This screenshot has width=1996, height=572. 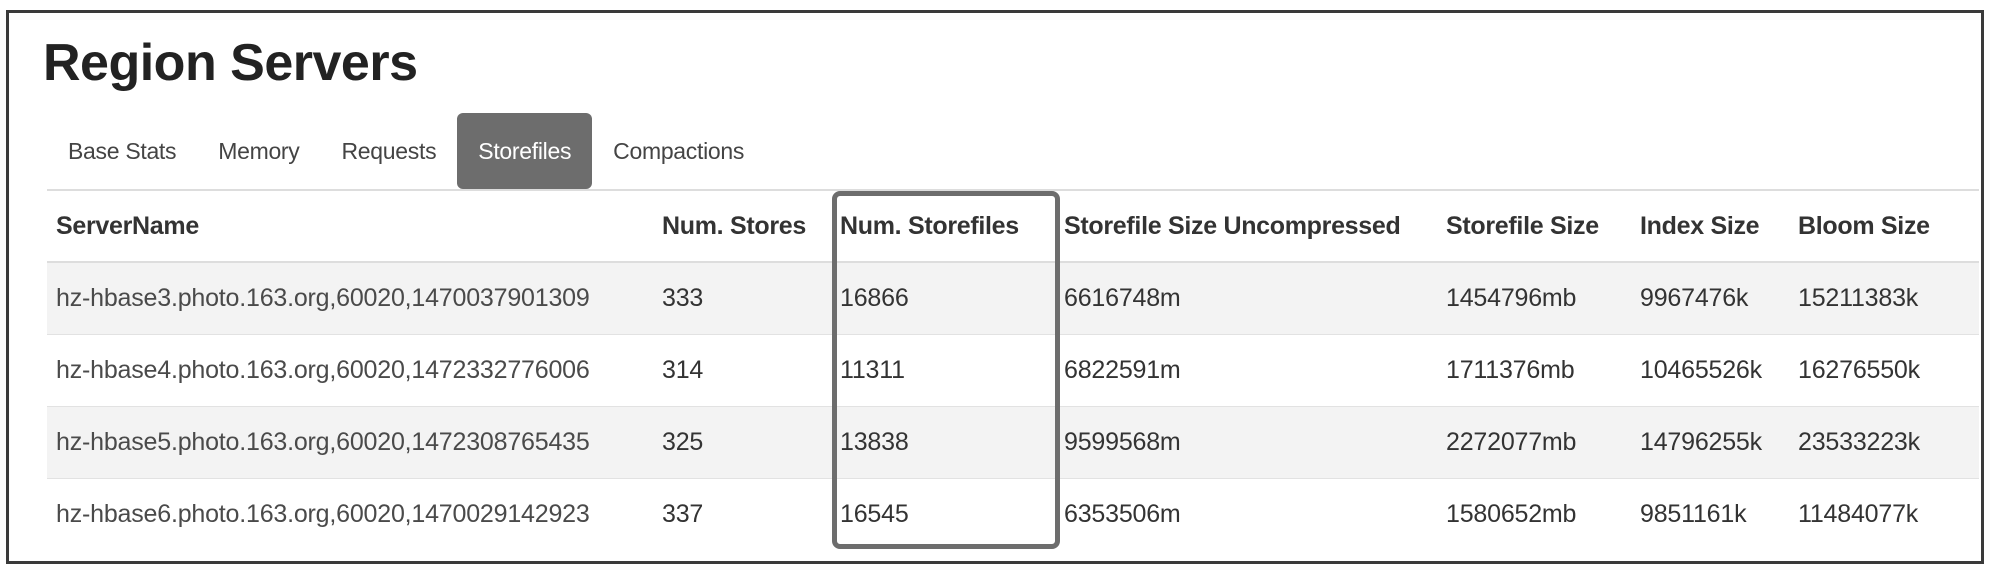 What do you see at coordinates (742, 227) in the screenshot?
I see `column-header-num-stores: Num. Stores` at bounding box center [742, 227].